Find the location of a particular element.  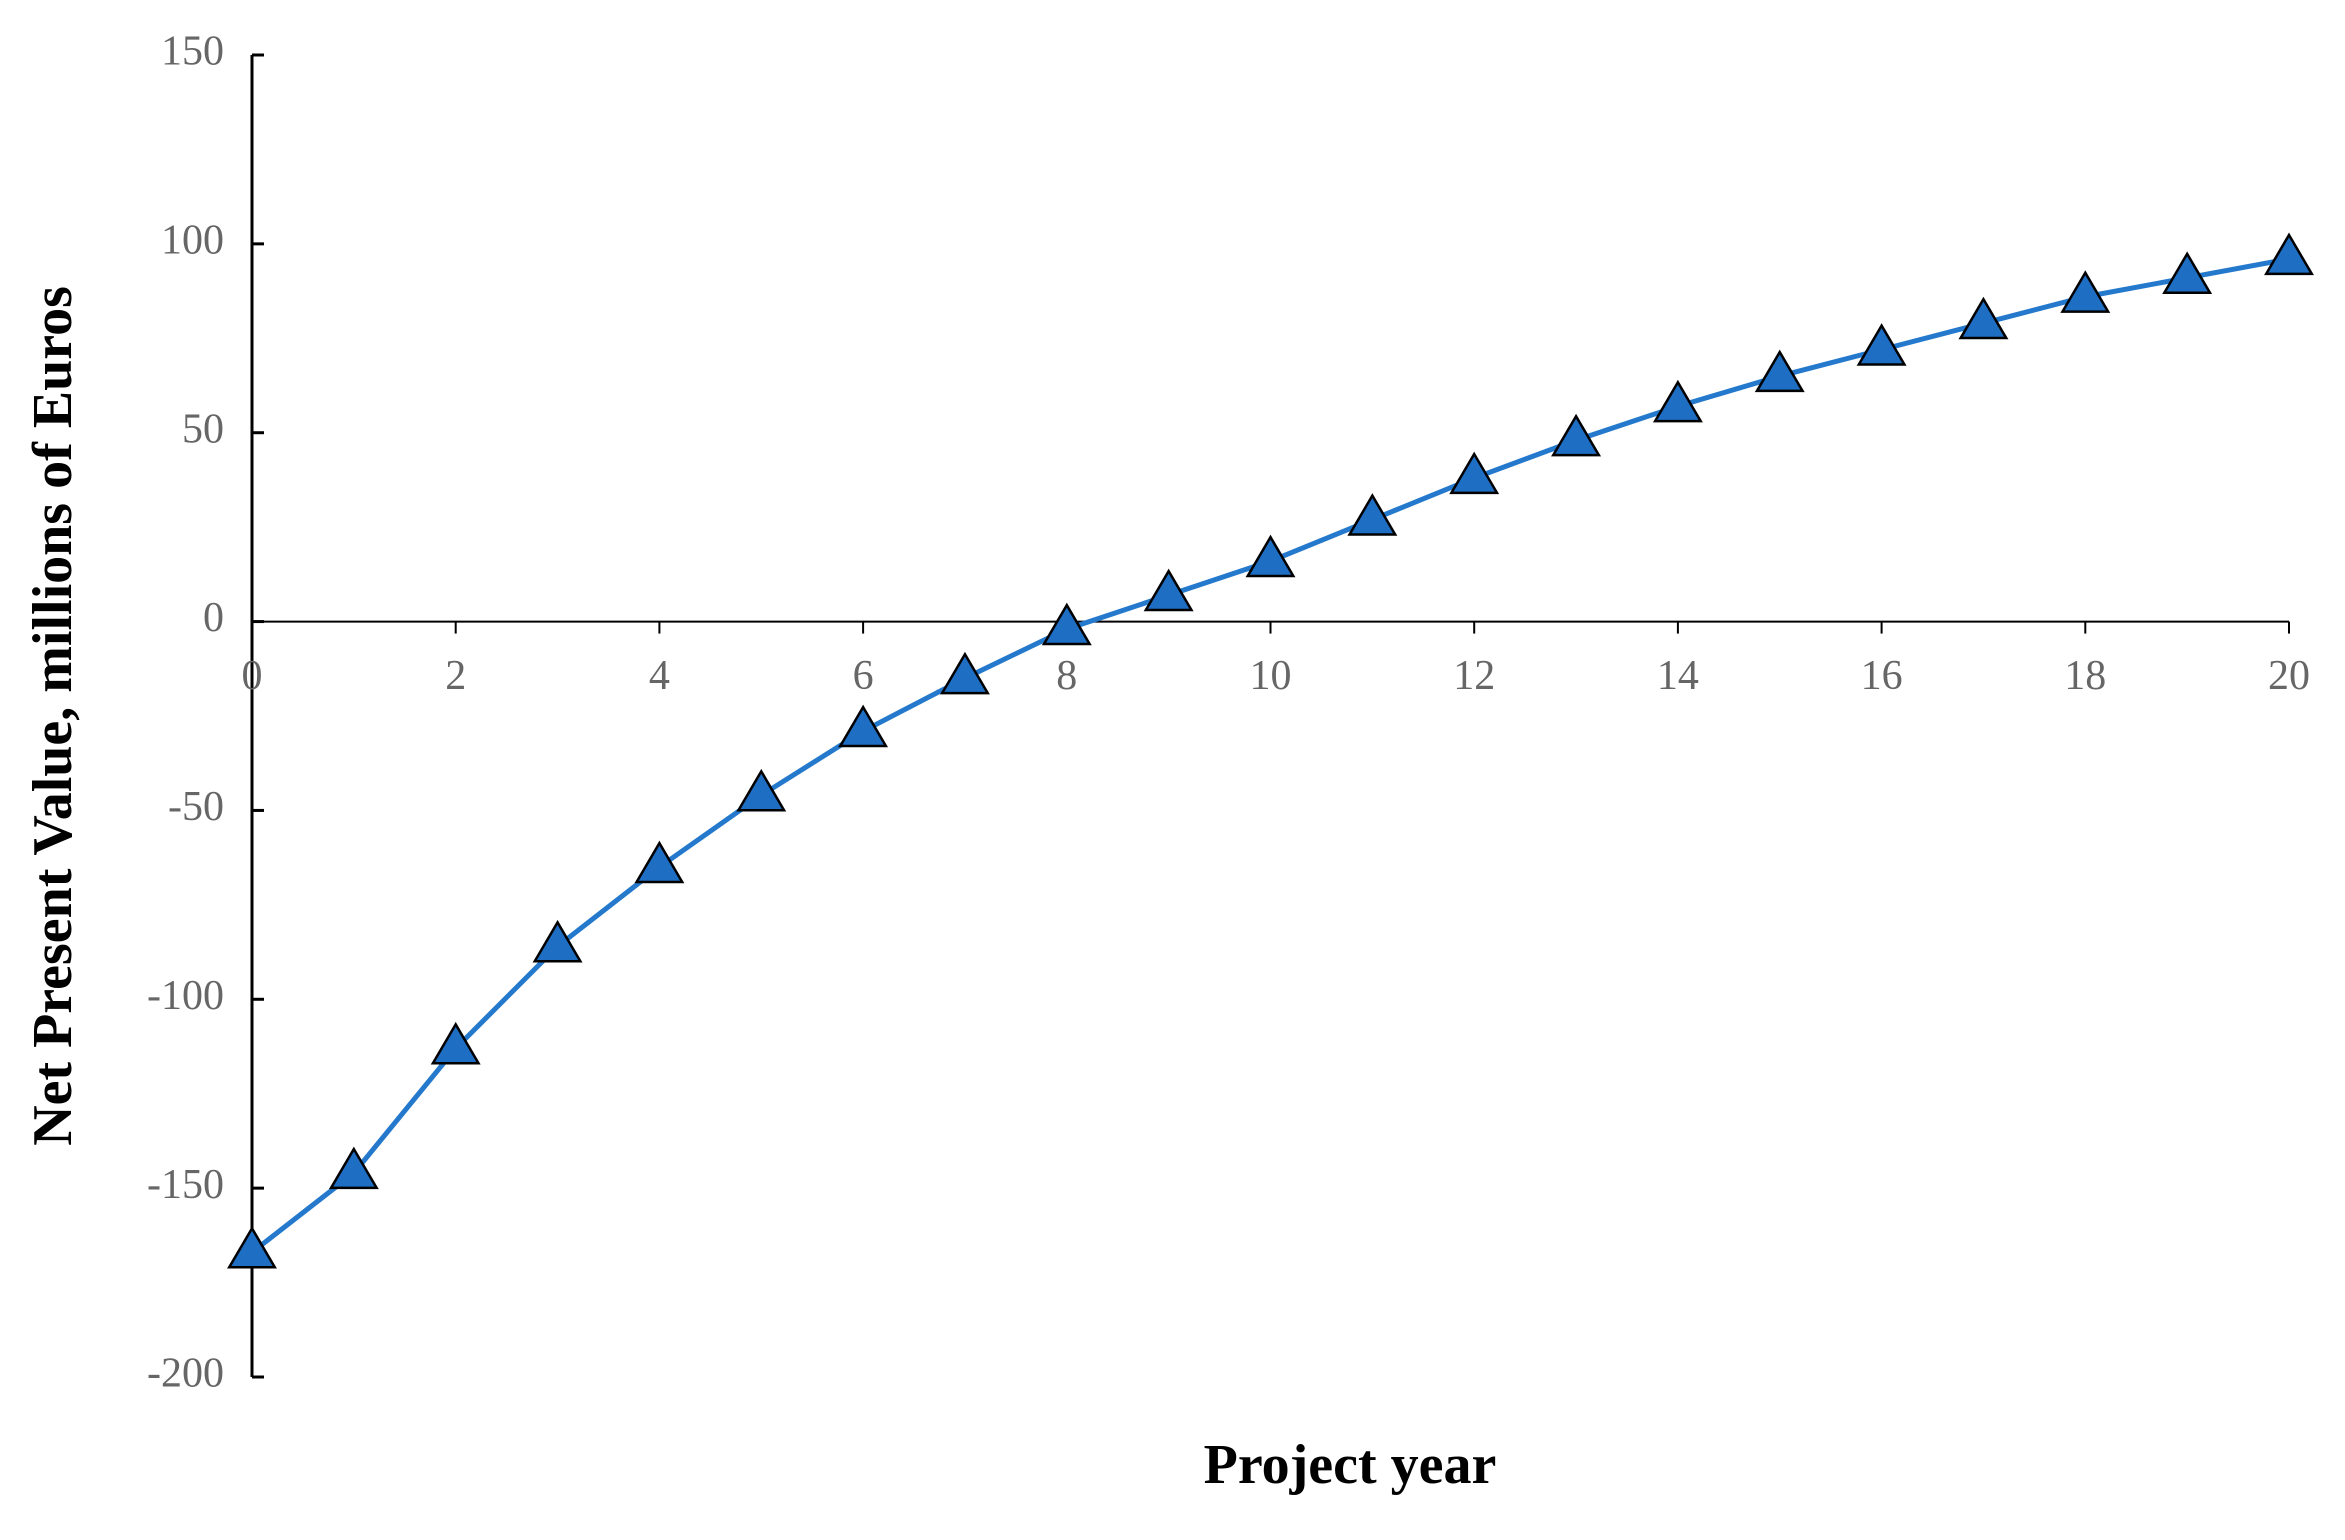

x-tick-label: 2 is located at coordinates (455, 676).